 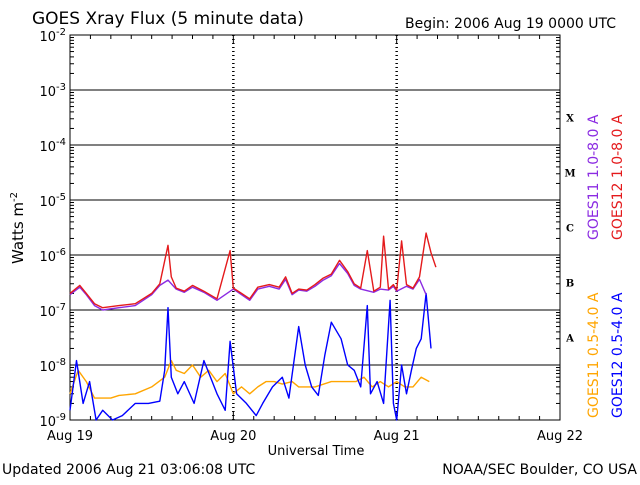 What do you see at coordinates (70, 436) in the screenshot?
I see `x-tick-label: Aug 19` at bounding box center [70, 436].